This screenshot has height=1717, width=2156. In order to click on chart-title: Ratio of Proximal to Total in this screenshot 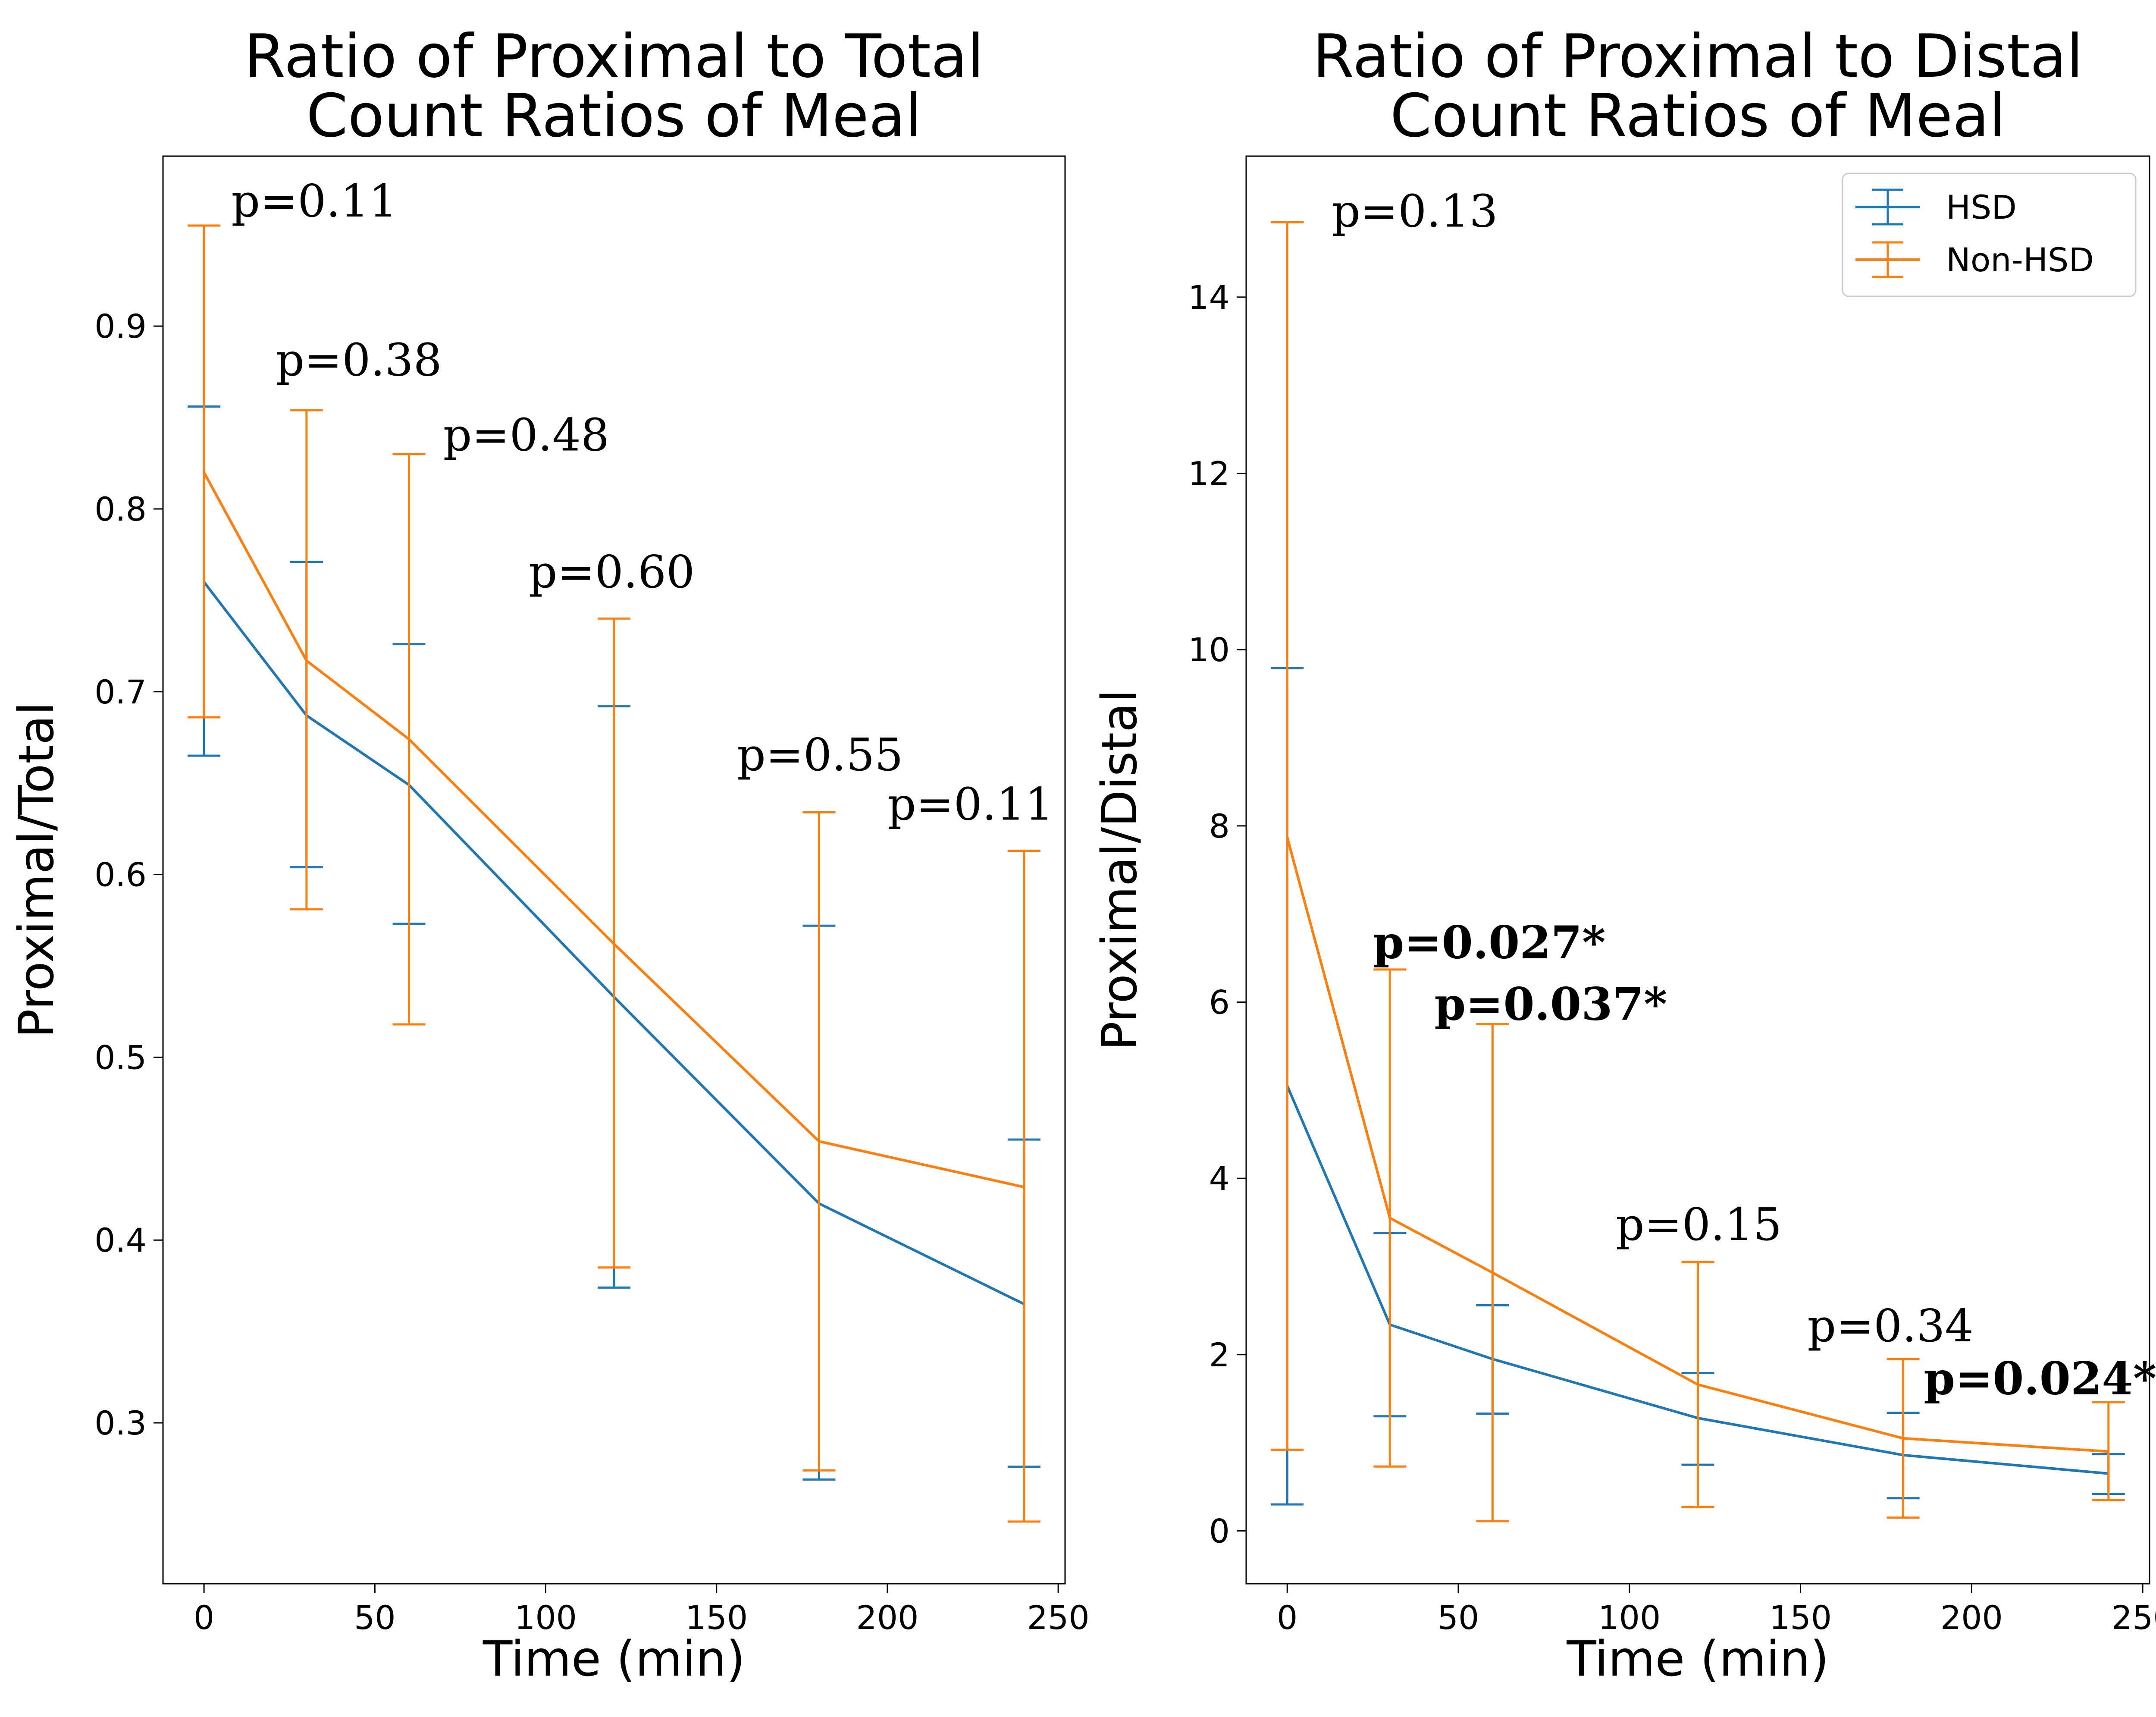, I will do `click(614, 57)`.